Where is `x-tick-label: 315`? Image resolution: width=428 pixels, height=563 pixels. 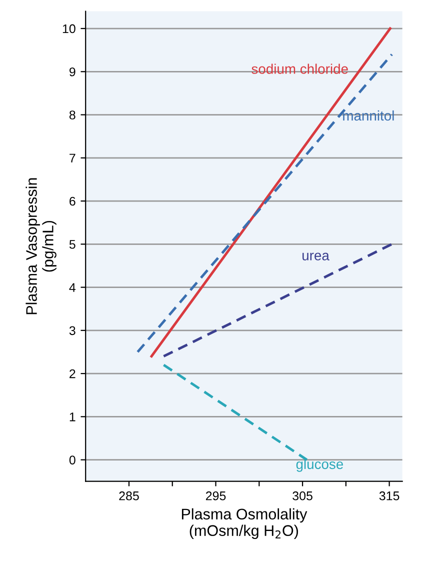 x-tick-label: 315 is located at coordinates (389, 495).